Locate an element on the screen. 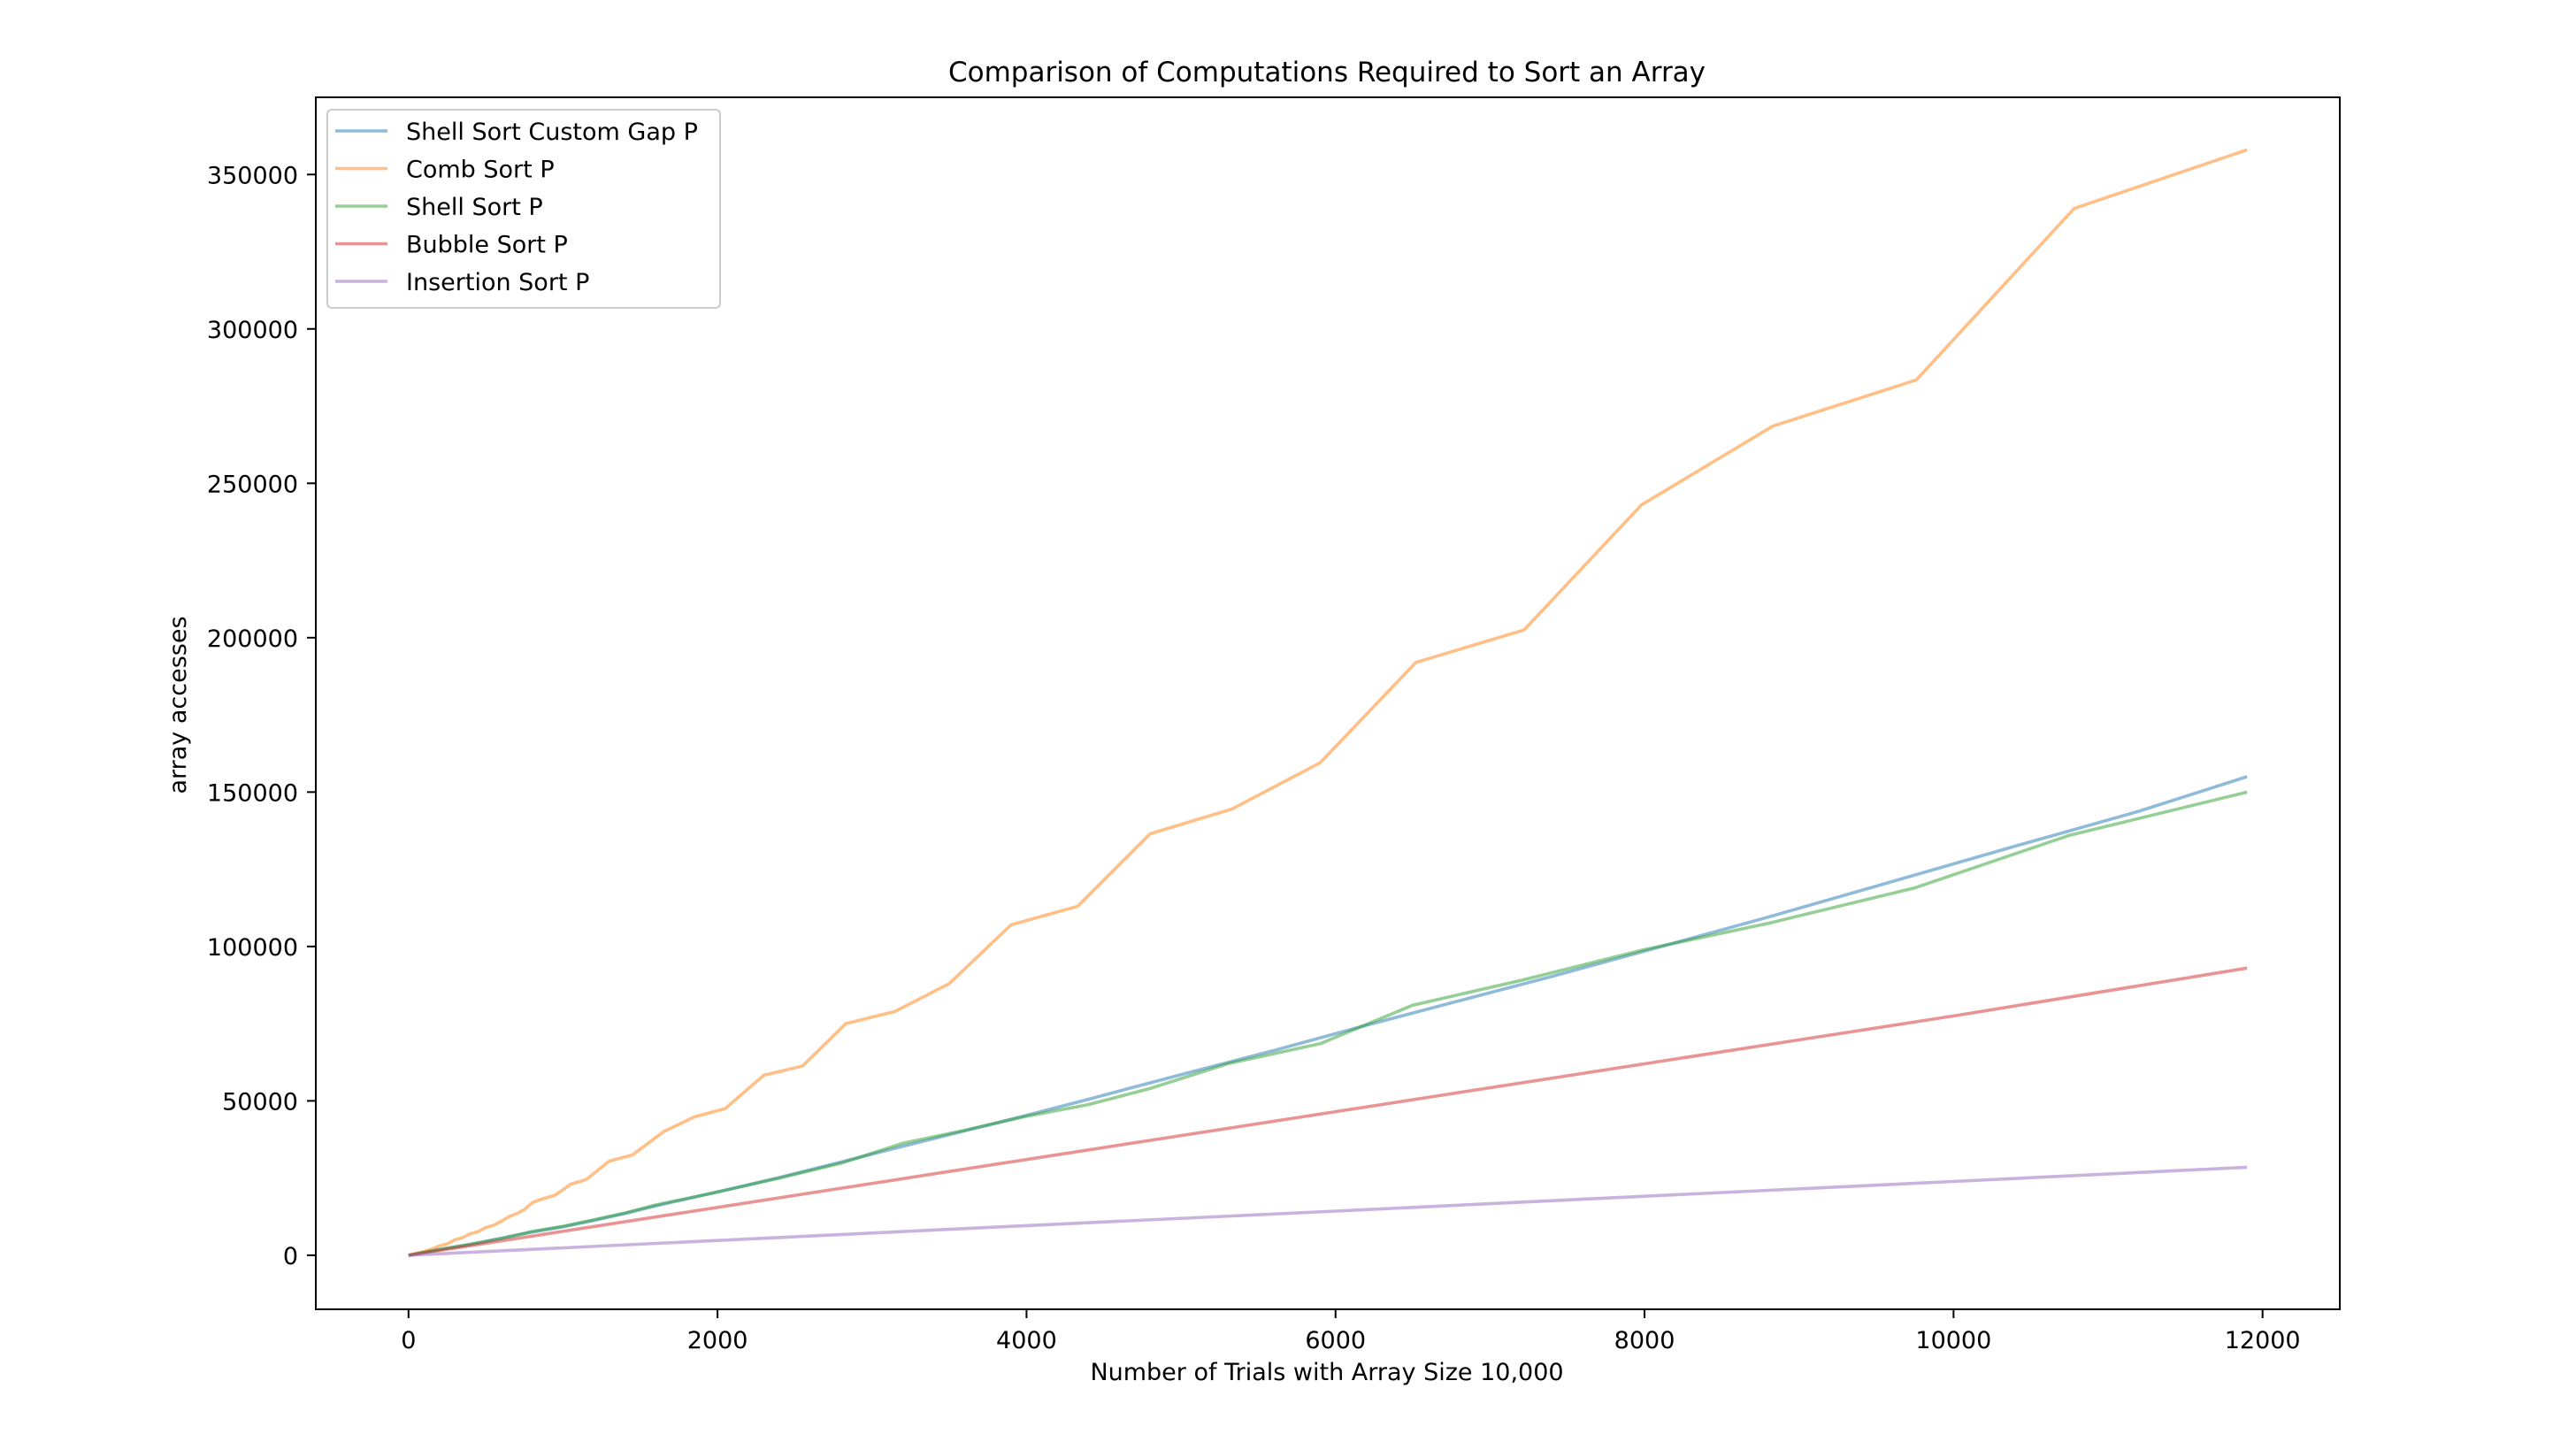 Image resolution: width=2576 pixels, height=1442 pixels. y-tick-label: 50000 is located at coordinates (260, 1102).